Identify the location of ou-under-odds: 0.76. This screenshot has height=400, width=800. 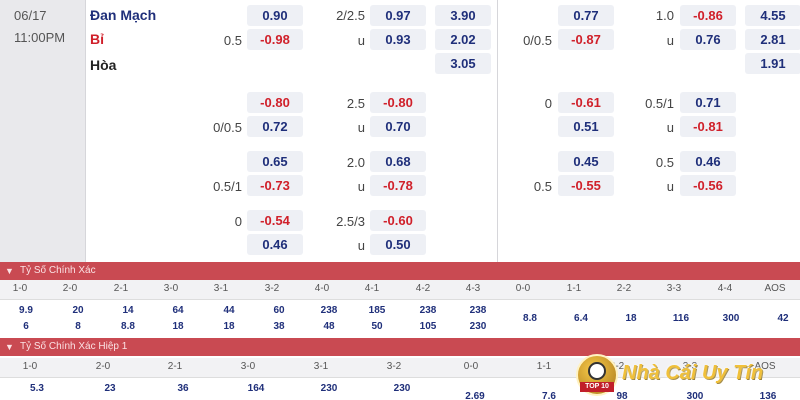
(708, 39).